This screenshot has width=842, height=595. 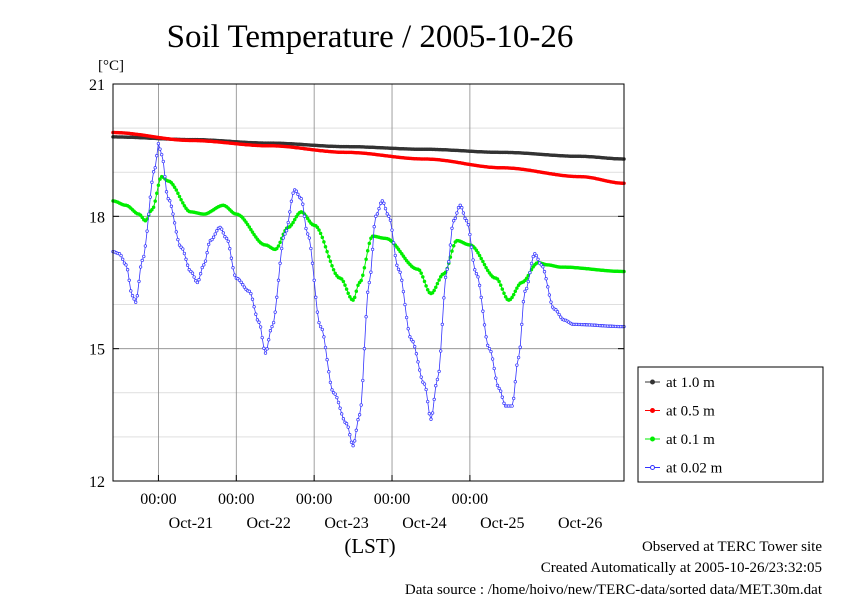 What do you see at coordinates (424, 523) in the screenshot?
I see `x-date-label: Oct-24` at bounding box center [424, 523].